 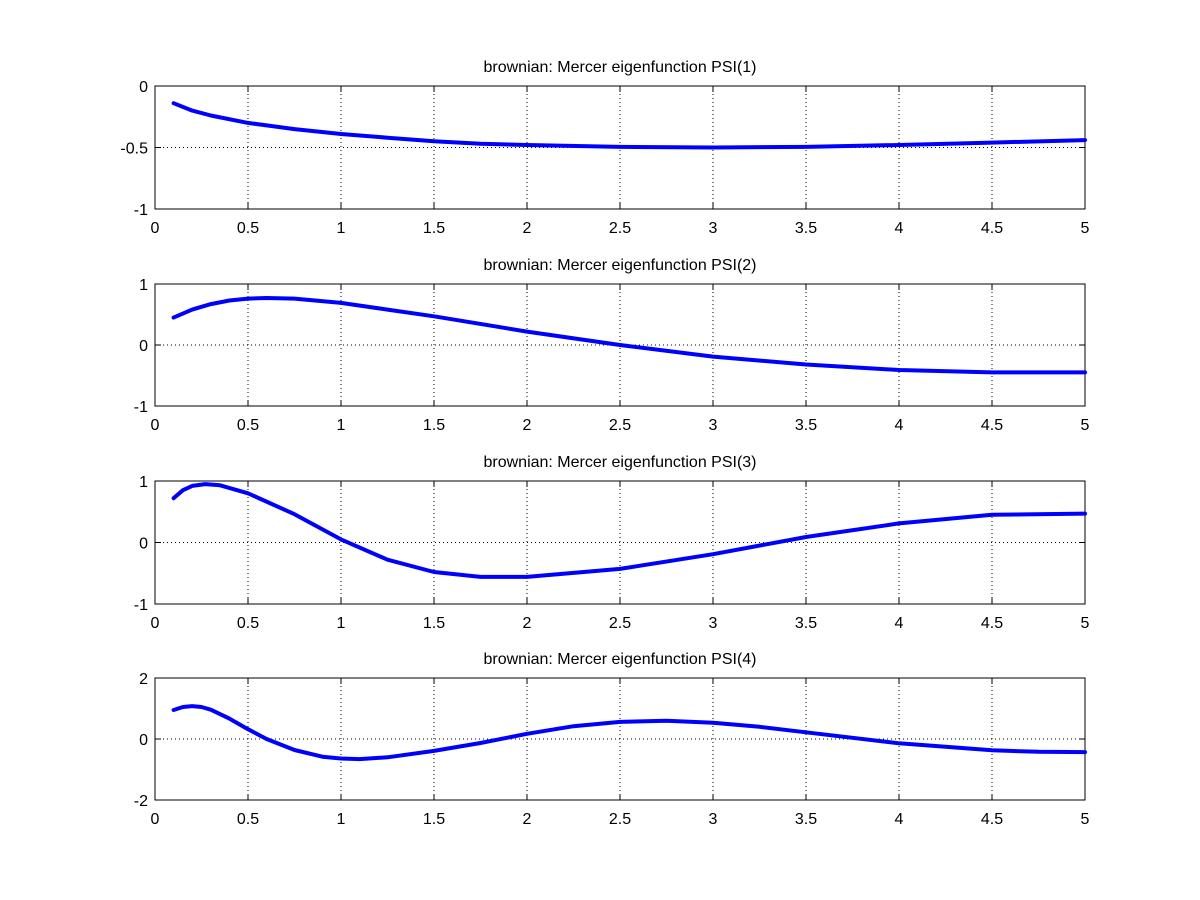 What do you see at coordinates (141, 801) in the screenshot?
I see `y-tick-label: -2` at bounding box center [141, 801].